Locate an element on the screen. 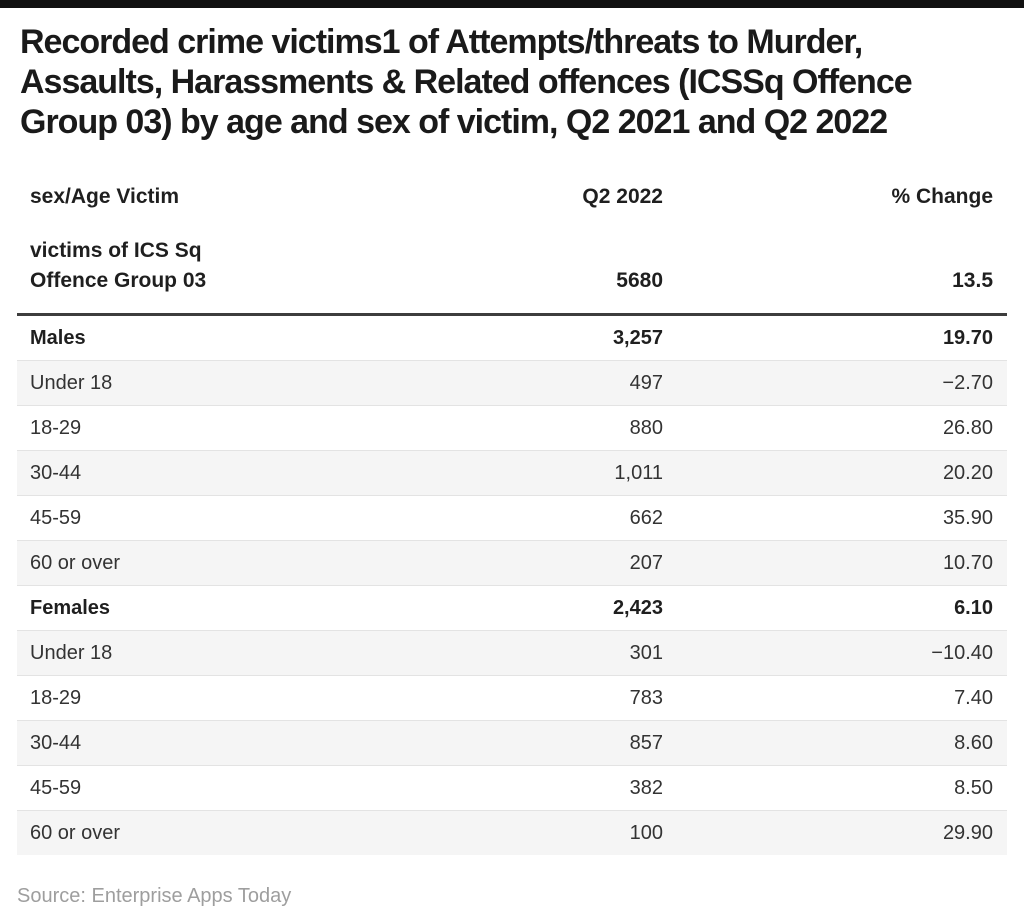  row-value-q2: 301 is located at coordinates (646, 652).